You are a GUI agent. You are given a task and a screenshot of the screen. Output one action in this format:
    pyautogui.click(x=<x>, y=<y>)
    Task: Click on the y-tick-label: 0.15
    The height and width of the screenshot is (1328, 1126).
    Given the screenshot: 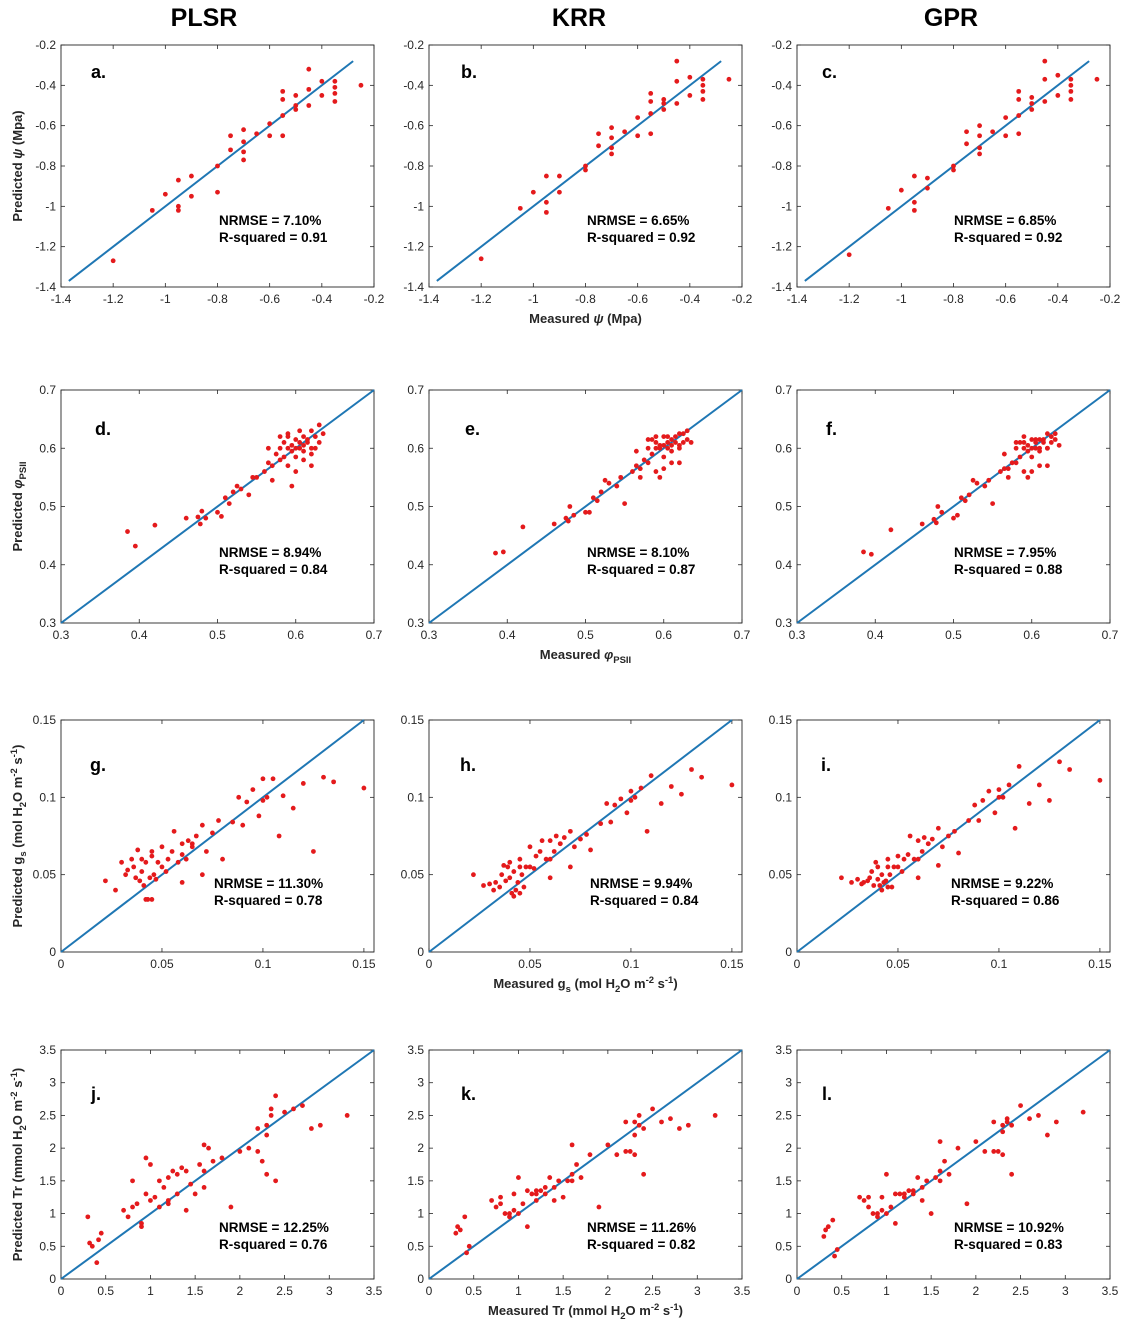 What is the action you would take?
    pyautogui.click(x=781, y=720)
    